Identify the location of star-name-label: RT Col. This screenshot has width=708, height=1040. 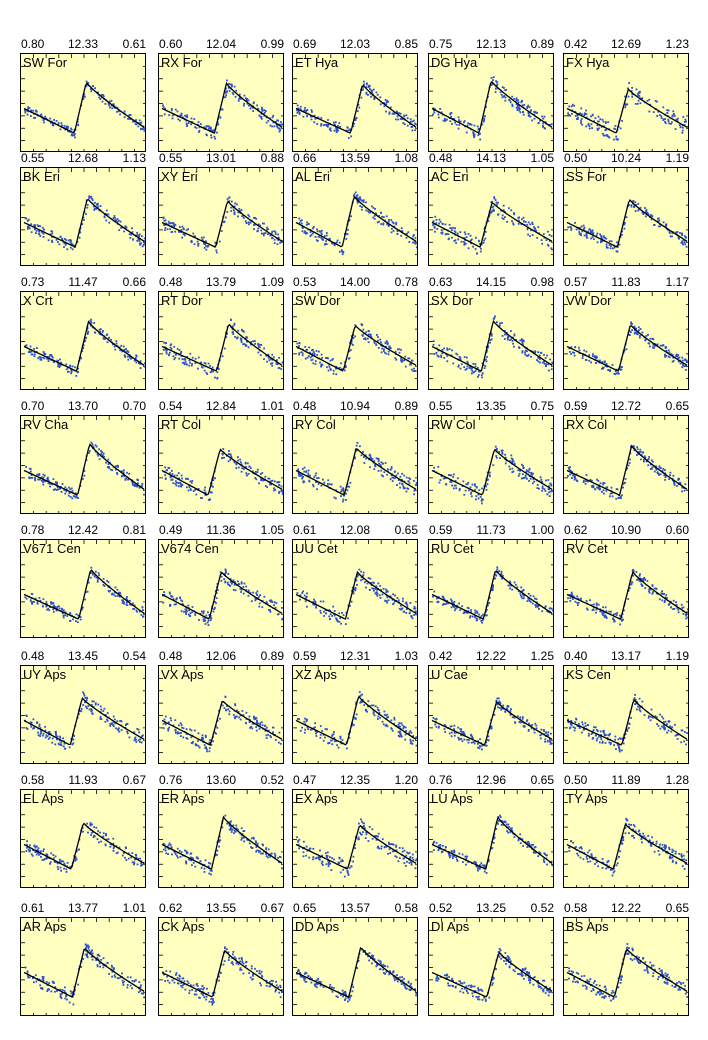
(181, 424).